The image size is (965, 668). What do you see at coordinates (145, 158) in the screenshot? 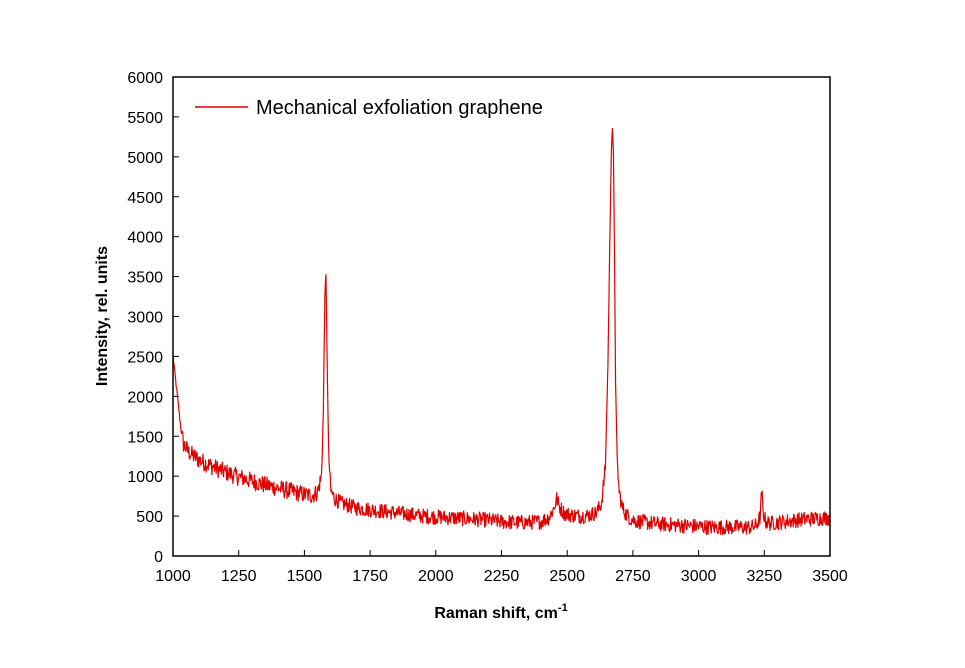
I see `y-tick-label: 5000` at bounding box center [145, 158].